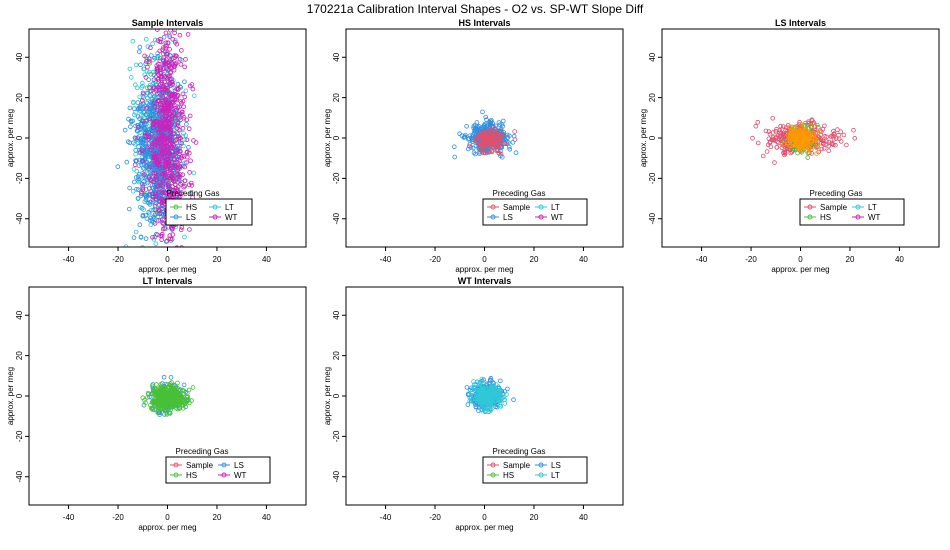  I want to click on legend-label-lt: LT, so click(872, 207).